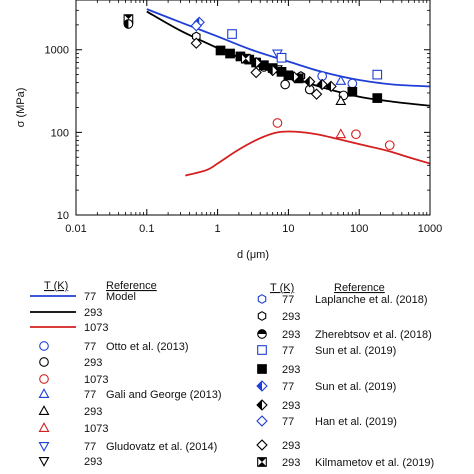 This screenshot has height=474, width=474. Describe the element at coordinates (371, 300) in the screenshot. I see `legend-reference: Laplanche et al. (2018)` at that location.